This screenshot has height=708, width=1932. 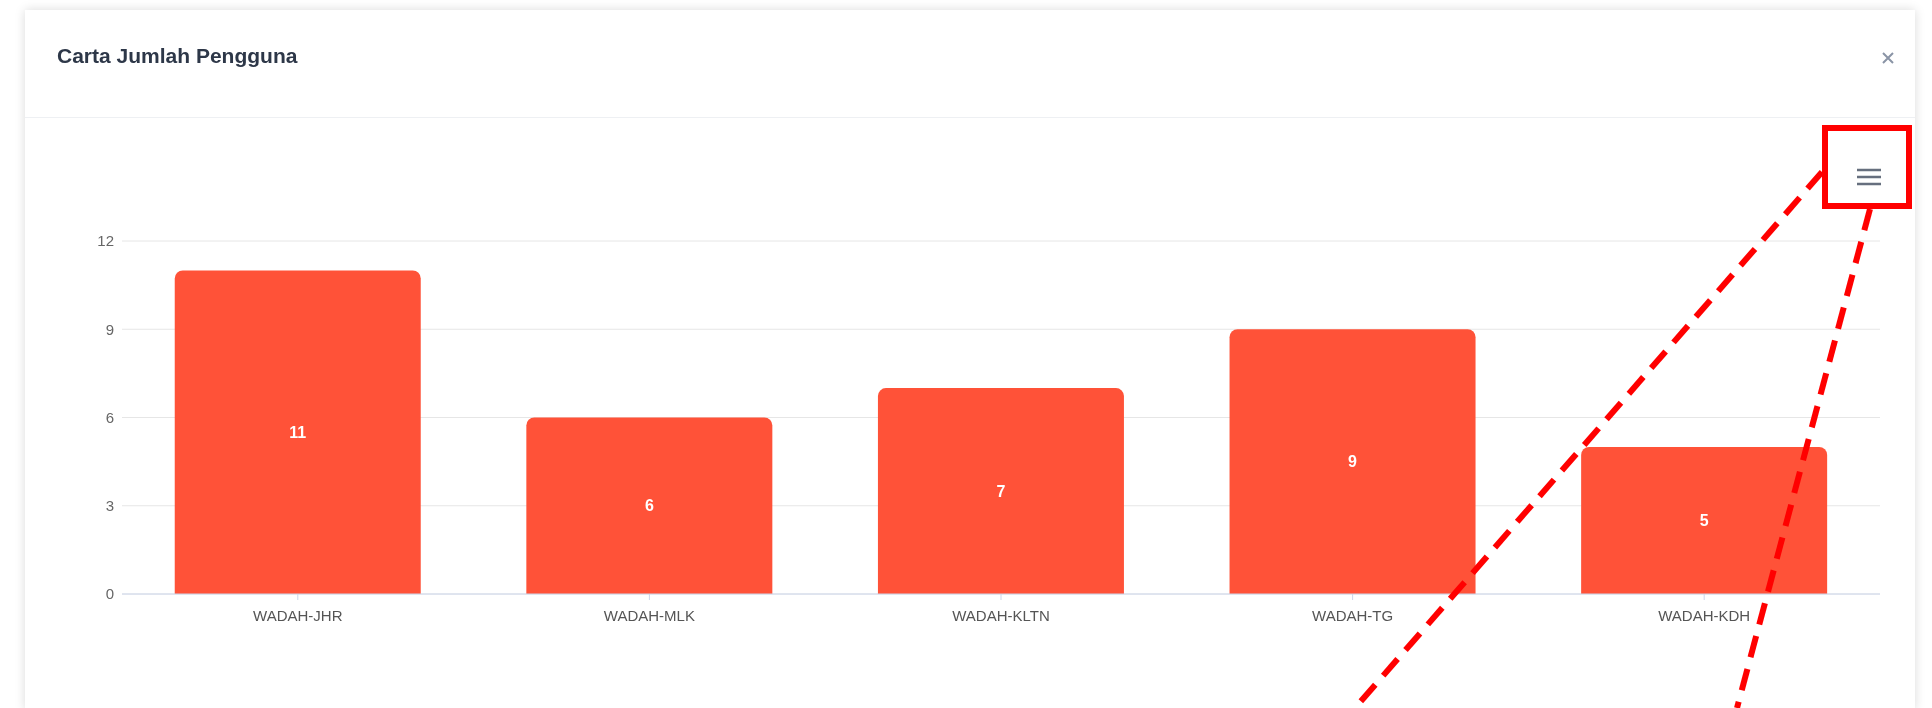 What do you see at coordinates (109, 594) in the screenshot?
I see `y-tick-label: 0` at bounding box center [109, 594].